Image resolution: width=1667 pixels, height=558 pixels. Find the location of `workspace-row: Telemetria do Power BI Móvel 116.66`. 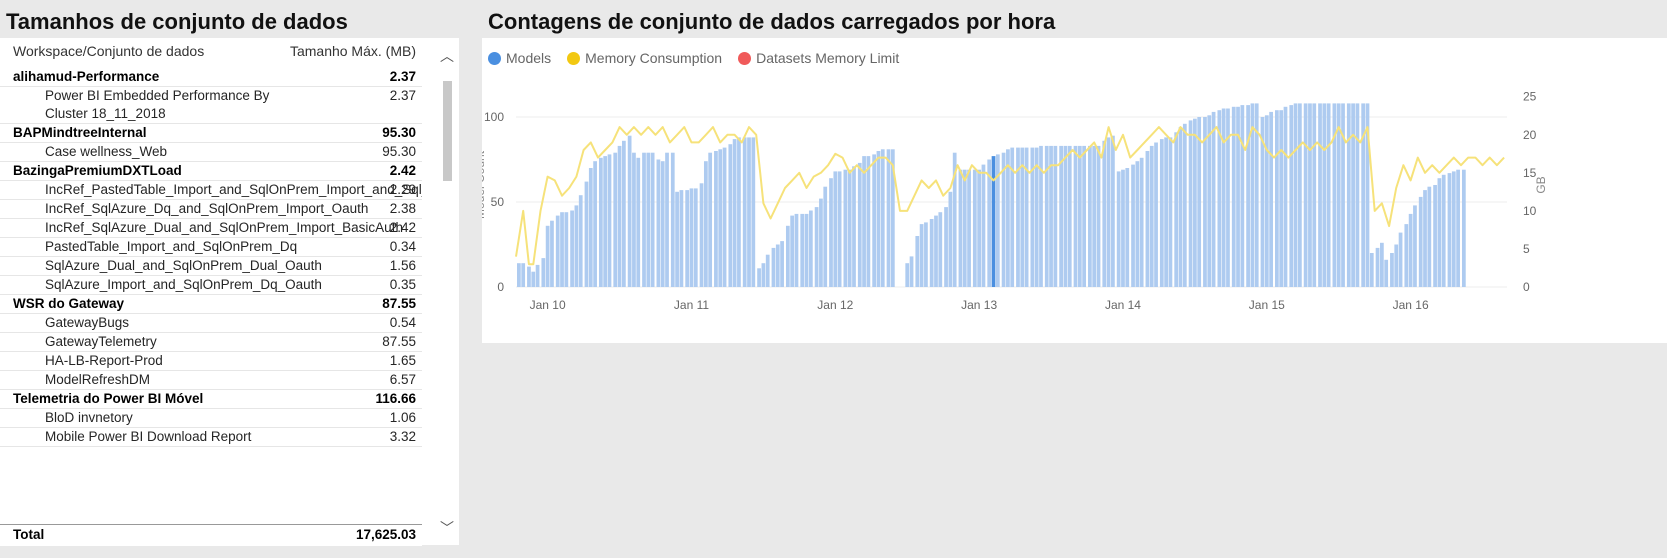

workspace-row: Telemetria do Power BI Móvel 116.66 is located at coordinates (211, 399).